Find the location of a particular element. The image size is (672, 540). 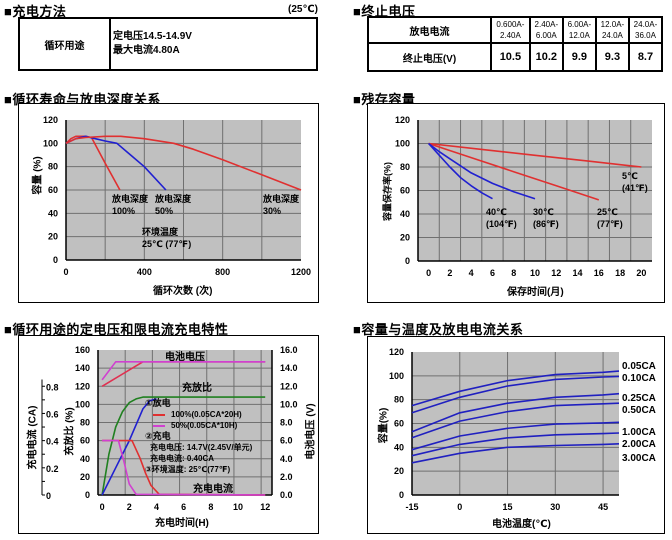

current-range-cell: 24.0A- 36.0A is located at coordinates (645, 30).